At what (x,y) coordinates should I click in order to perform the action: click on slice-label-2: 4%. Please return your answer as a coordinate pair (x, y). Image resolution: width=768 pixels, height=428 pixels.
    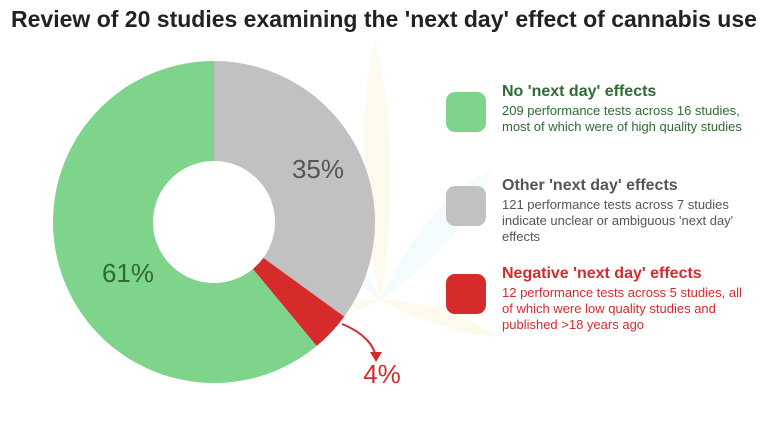
    Looking at the image, I should click on (382, 374).